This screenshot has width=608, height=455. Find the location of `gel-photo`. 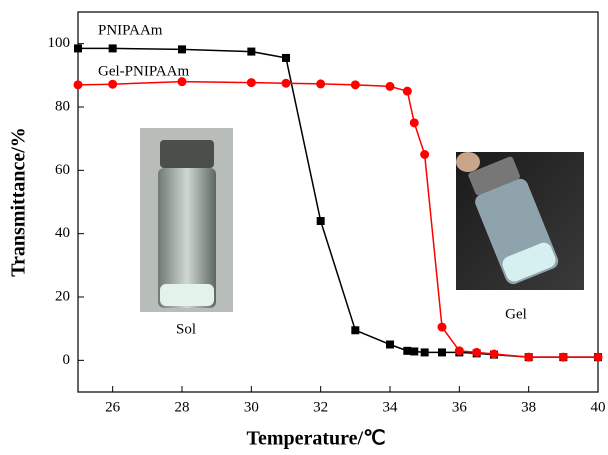

gel-photo is located at coordinates (520, 221).